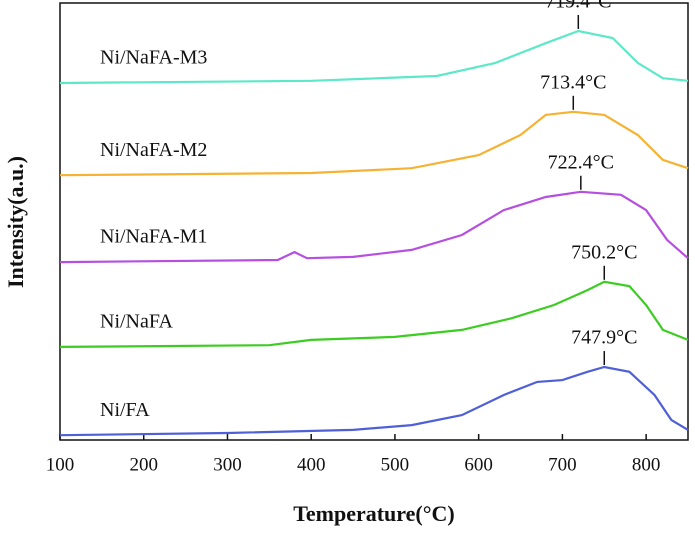  I want to click on x-tick-label: 200, so click(143, 464).